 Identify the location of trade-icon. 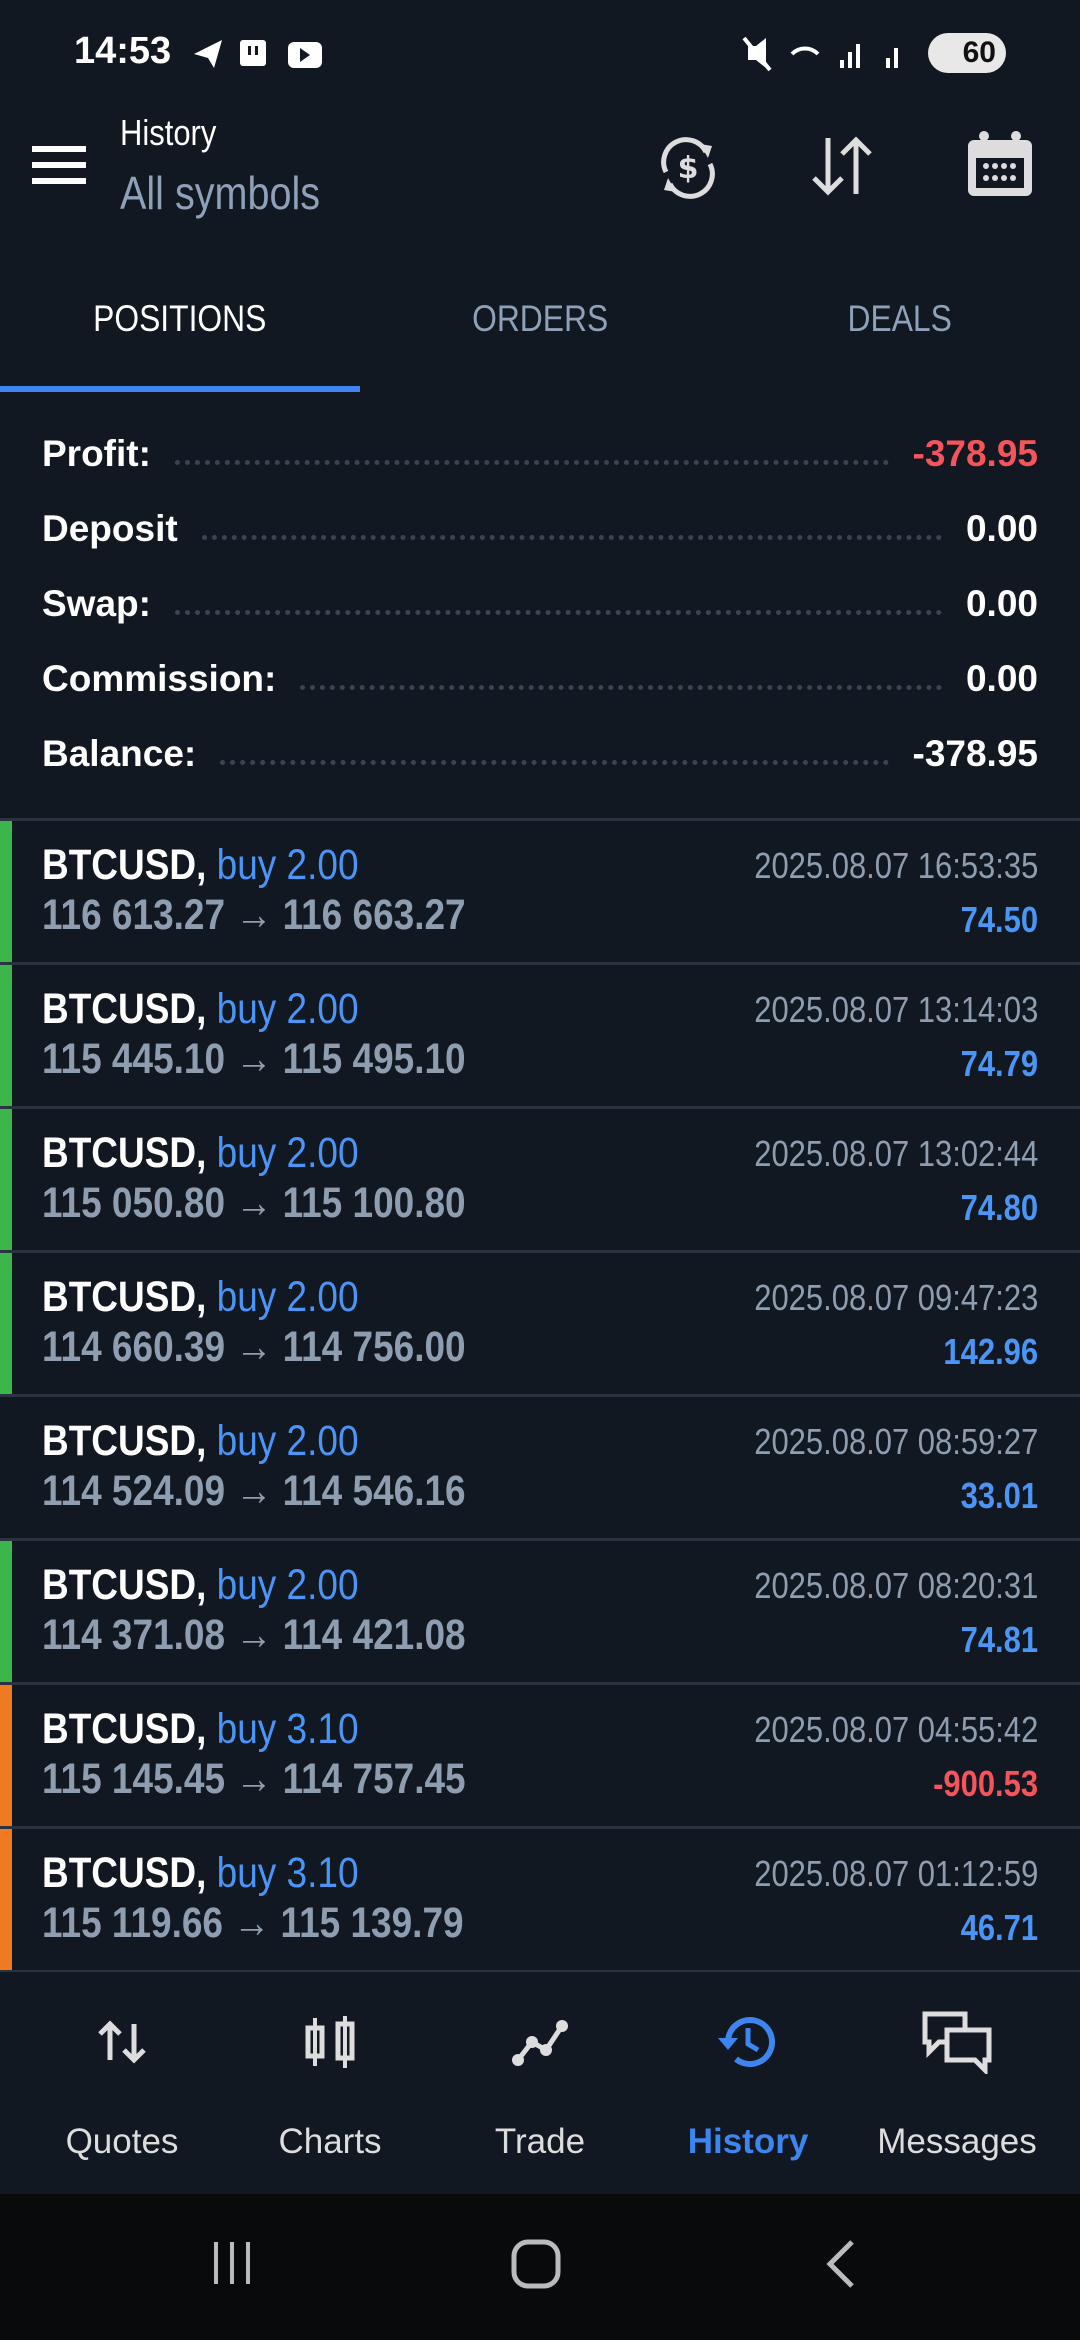
(540, 2043).